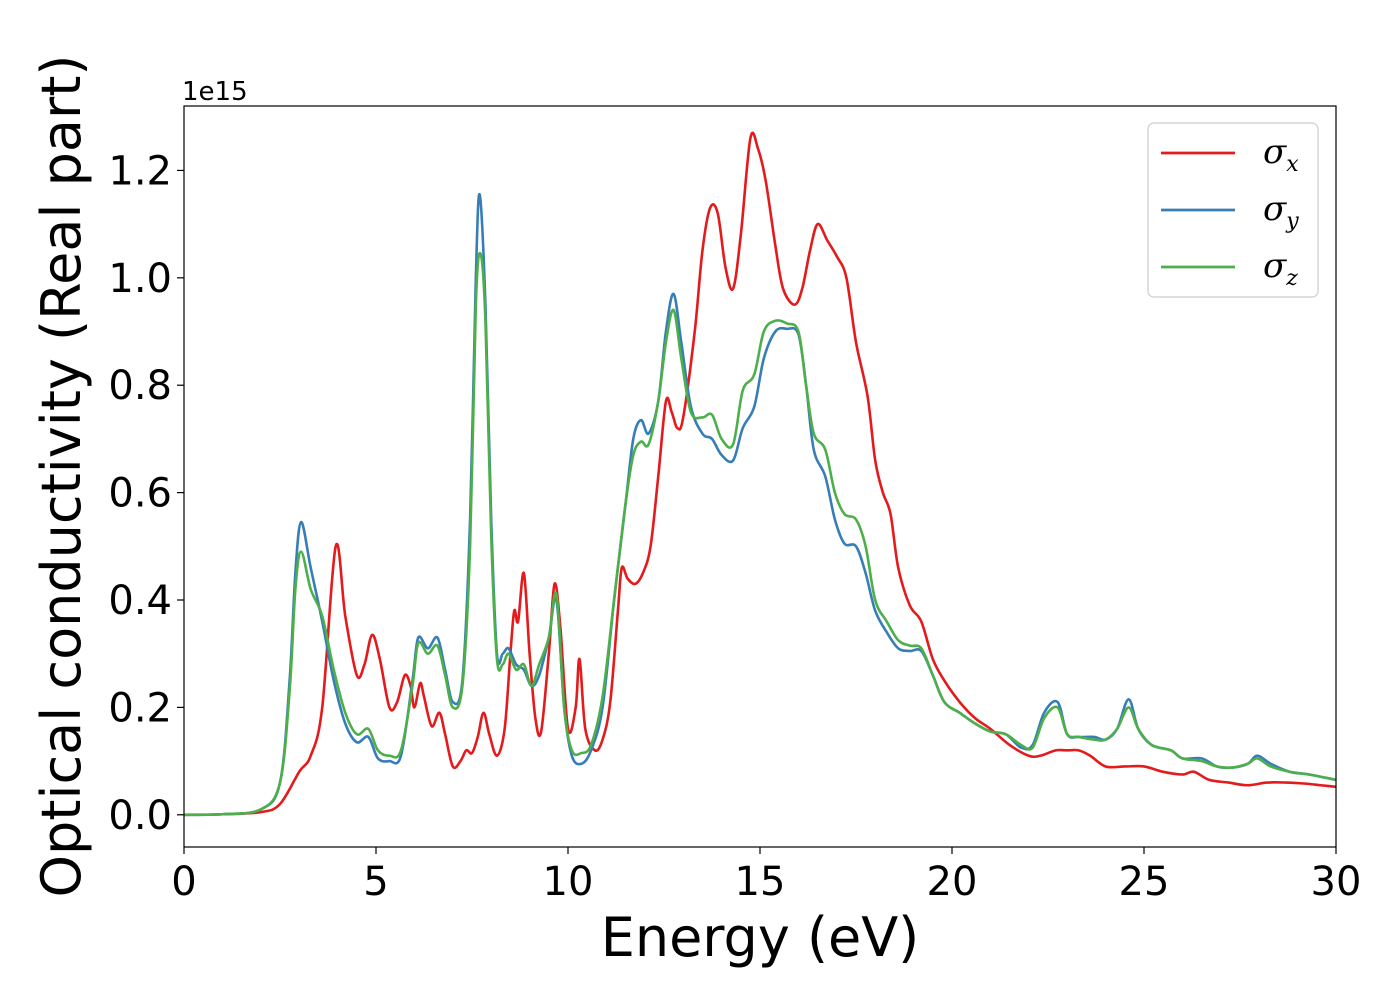 This screenshot has width=1400, height=1000. Describe the element at coordinates (140, 279) in the screenshot. I see `y-tick-label: 1.0` at that location.